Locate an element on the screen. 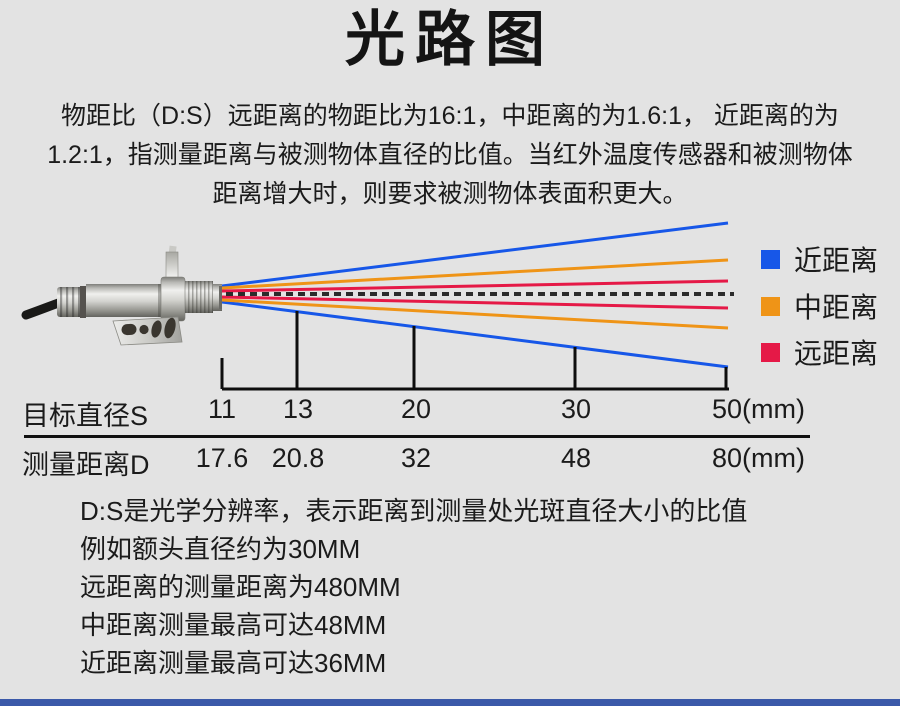  beam-near-lower is located at coordinates (475, 334).